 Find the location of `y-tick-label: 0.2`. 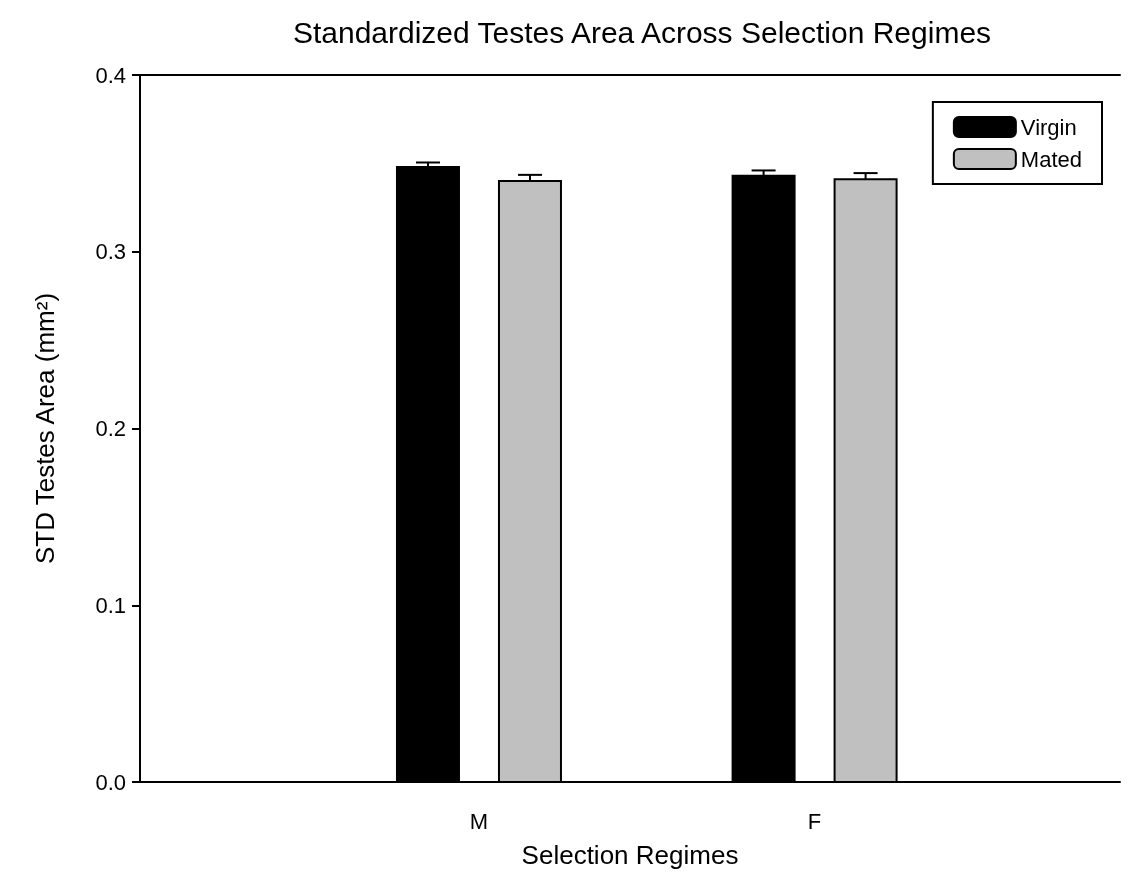

y-tick-label: 0.2 is located at coordinates (110, 428).